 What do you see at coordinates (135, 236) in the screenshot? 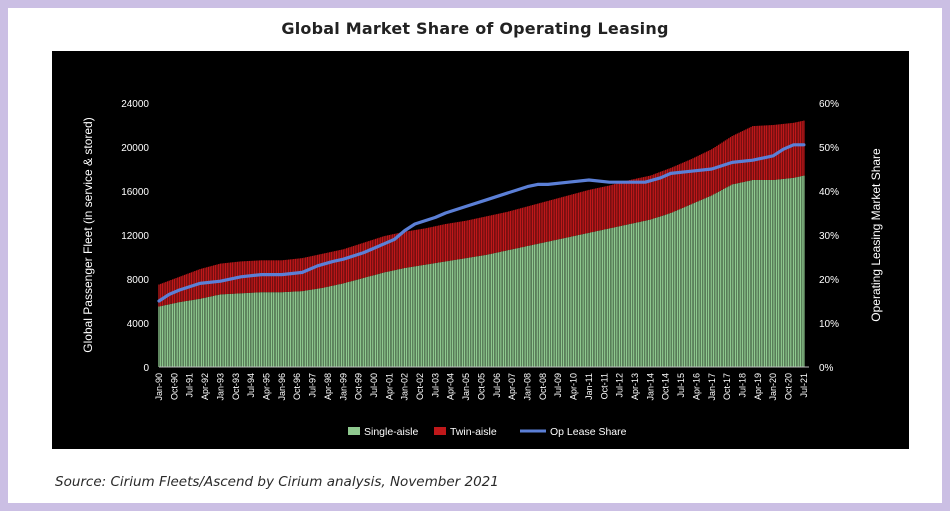
I see `y-tick-label: 12000` at bounding box center [135, 236].